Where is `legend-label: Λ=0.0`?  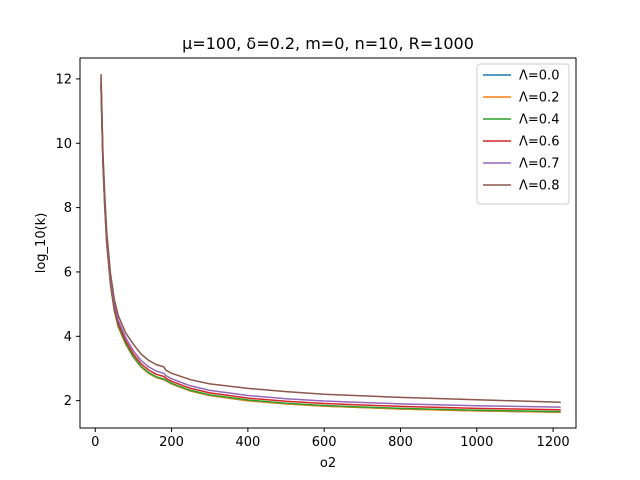 legend-label: Λ=0.0 is located at coordinates (539, 76).